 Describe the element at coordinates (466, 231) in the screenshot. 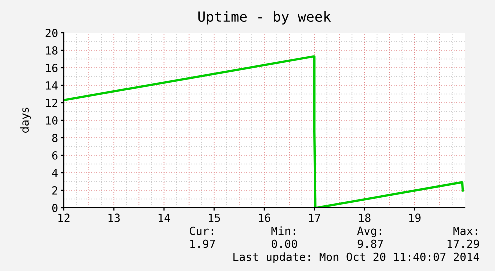

I see `text: Max:` at that location.